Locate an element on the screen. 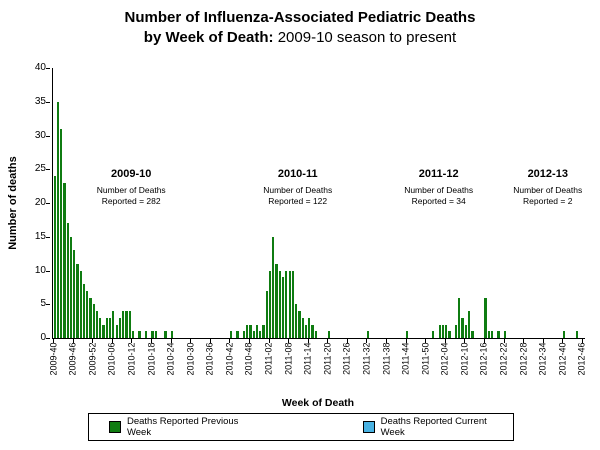  y-tick-label: 40 is located at coordinates (40, 67).